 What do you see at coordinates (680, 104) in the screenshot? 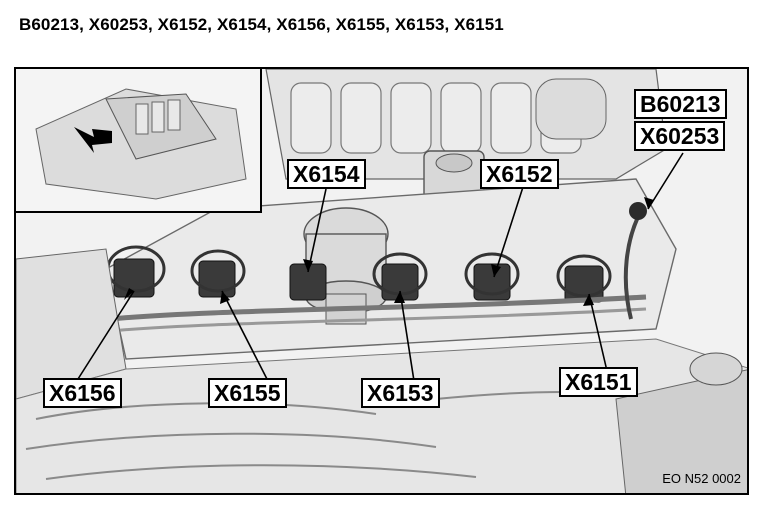
I see `callout-b60213: B60213` at bounding box center [680, 104].